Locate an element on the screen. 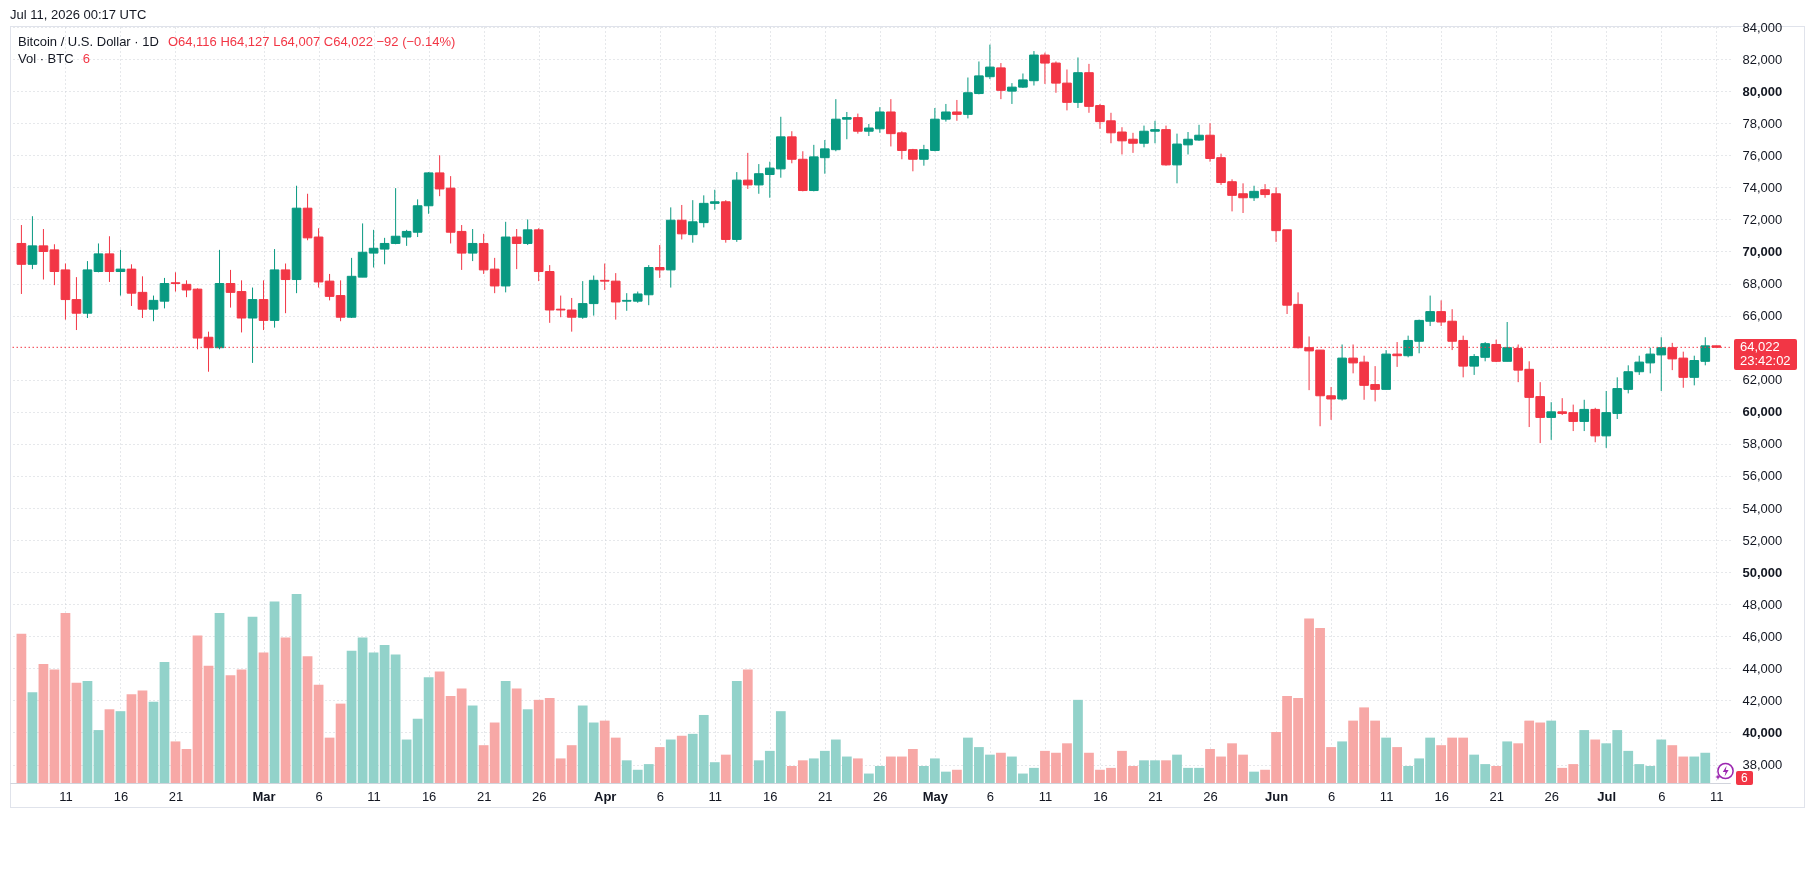  text: 6 is located at coordinates (1744, 778).